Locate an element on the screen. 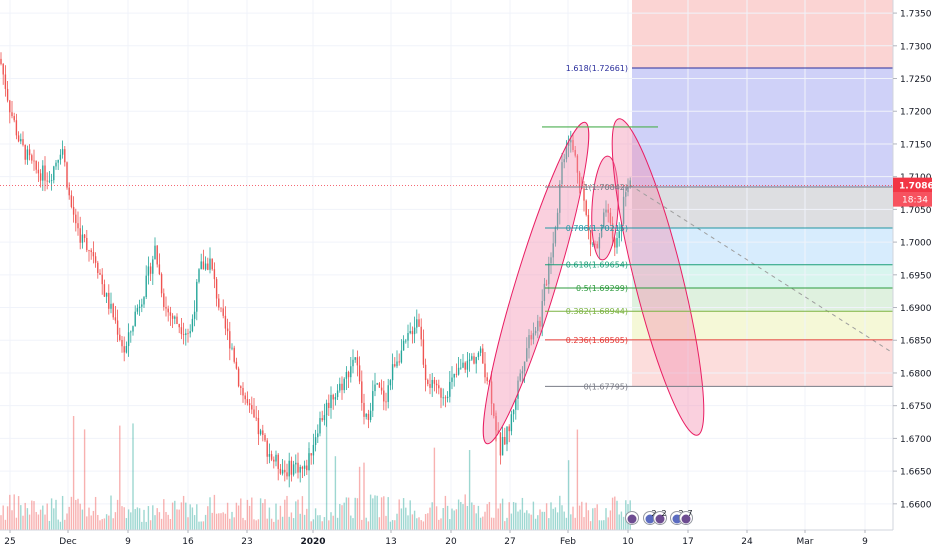 Image resolution: width=932 pixels, height=554 pixels. time-tick-label: 13 is located at coordinates (390, 542).